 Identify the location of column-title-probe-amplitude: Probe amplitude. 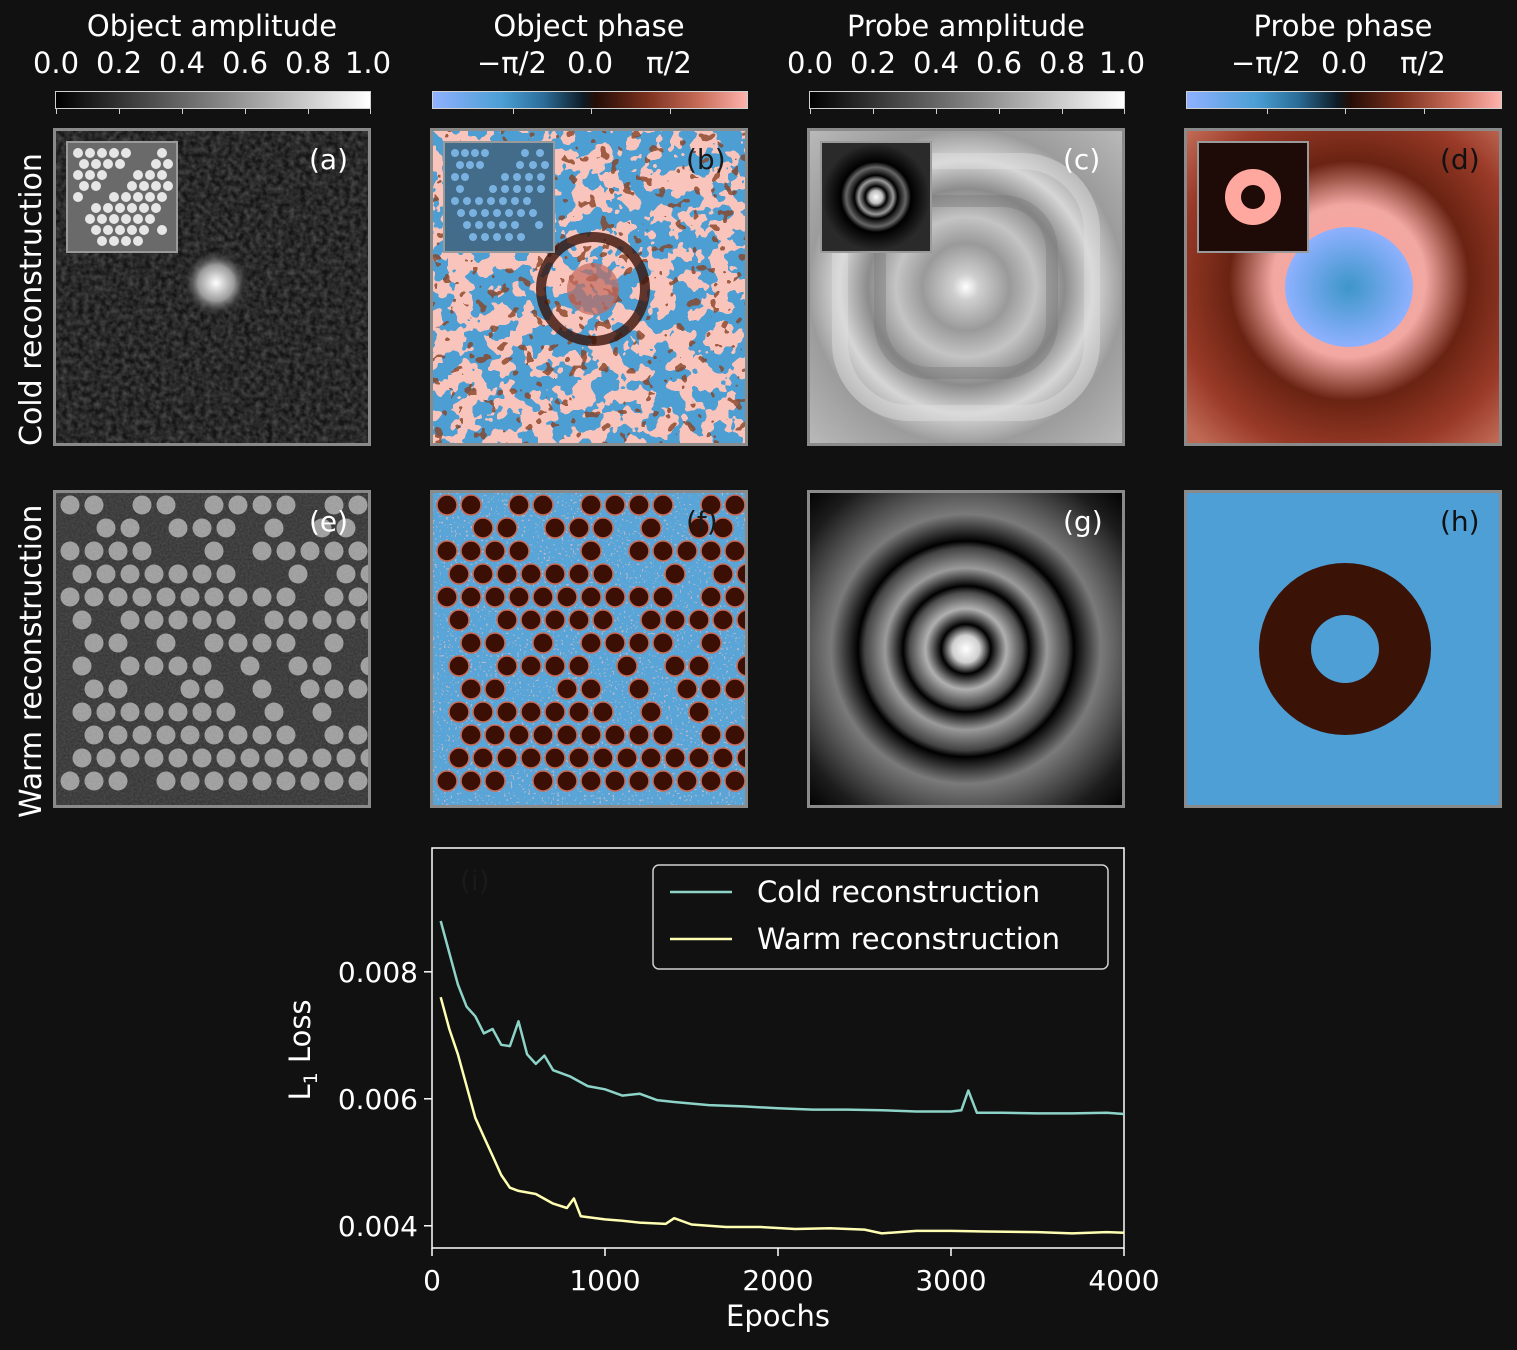
(966, 26).